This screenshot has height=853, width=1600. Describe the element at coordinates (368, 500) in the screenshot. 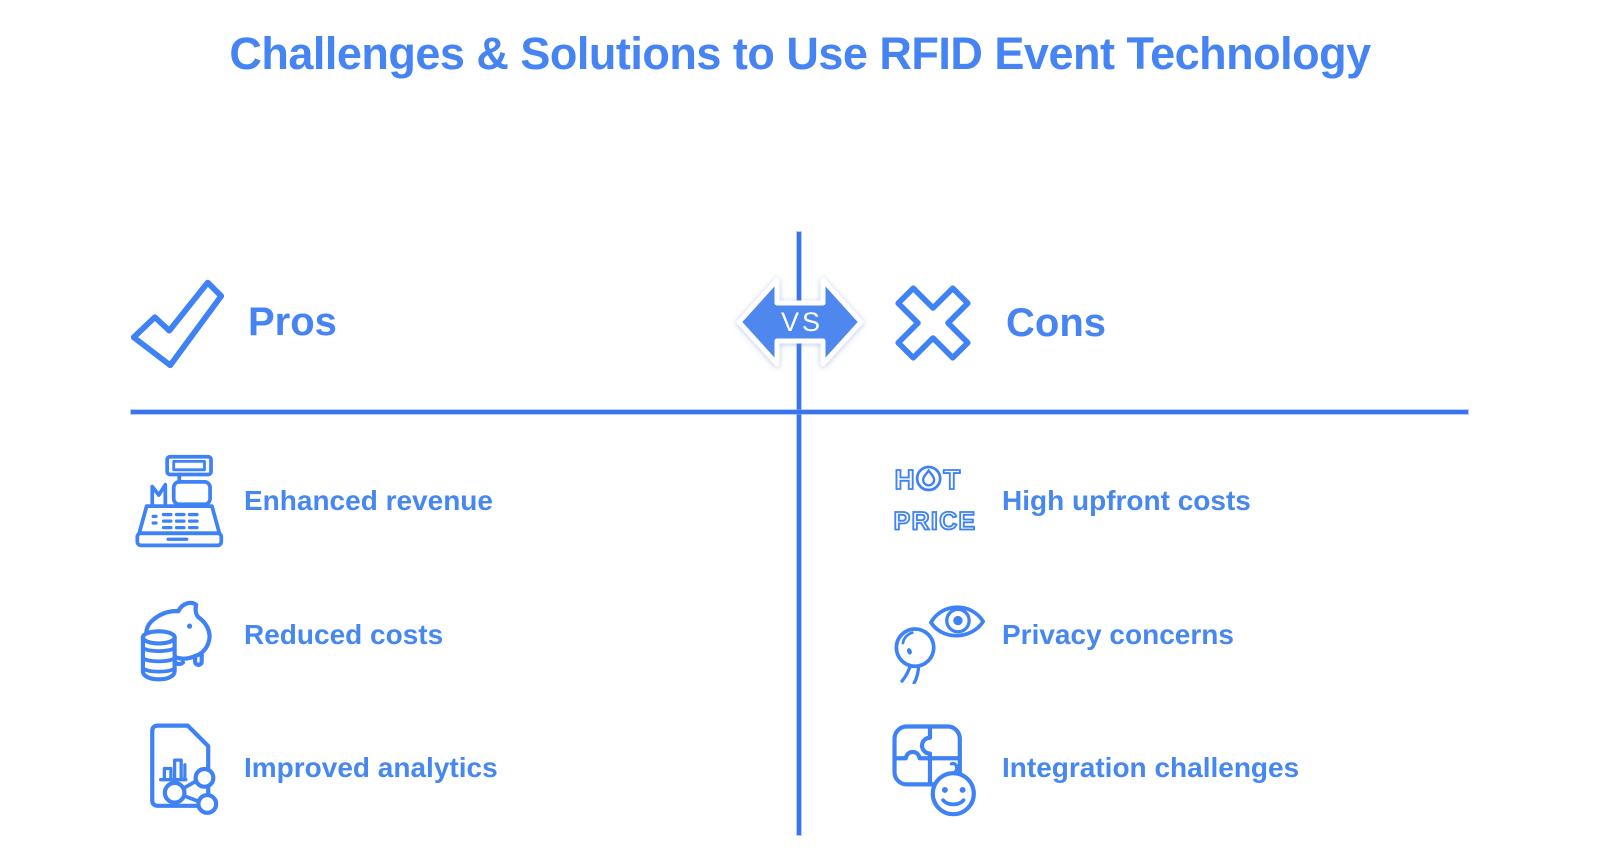

I see `item-label: Enhanced revenue` at that location.